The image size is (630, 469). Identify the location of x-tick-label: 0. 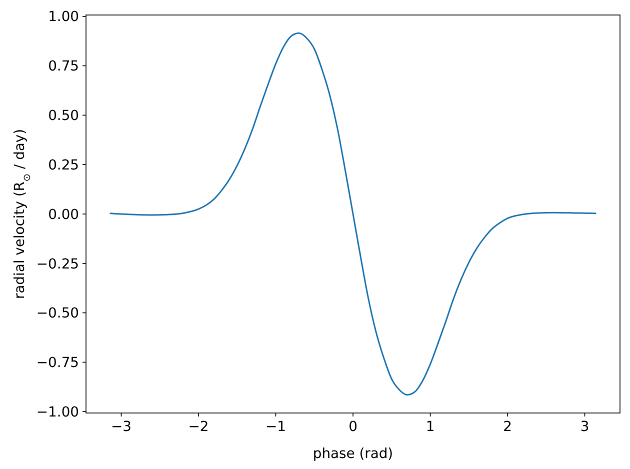
(353, 427).